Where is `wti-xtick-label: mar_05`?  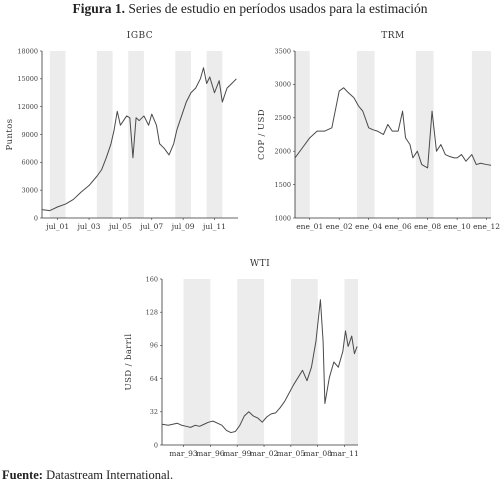 wti-xtick-label: mar_05 is located at coordinates (291, 453).